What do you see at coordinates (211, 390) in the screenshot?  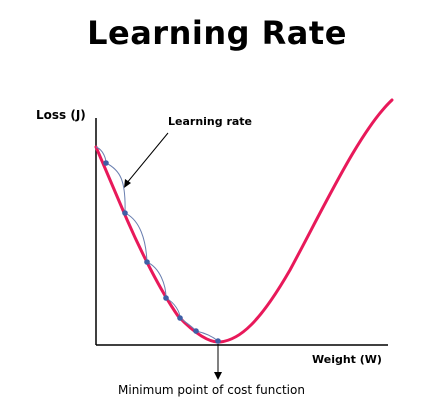 I see `minimum-point-annotation: Minimum point of cost function` at bounding box center [211, 390].